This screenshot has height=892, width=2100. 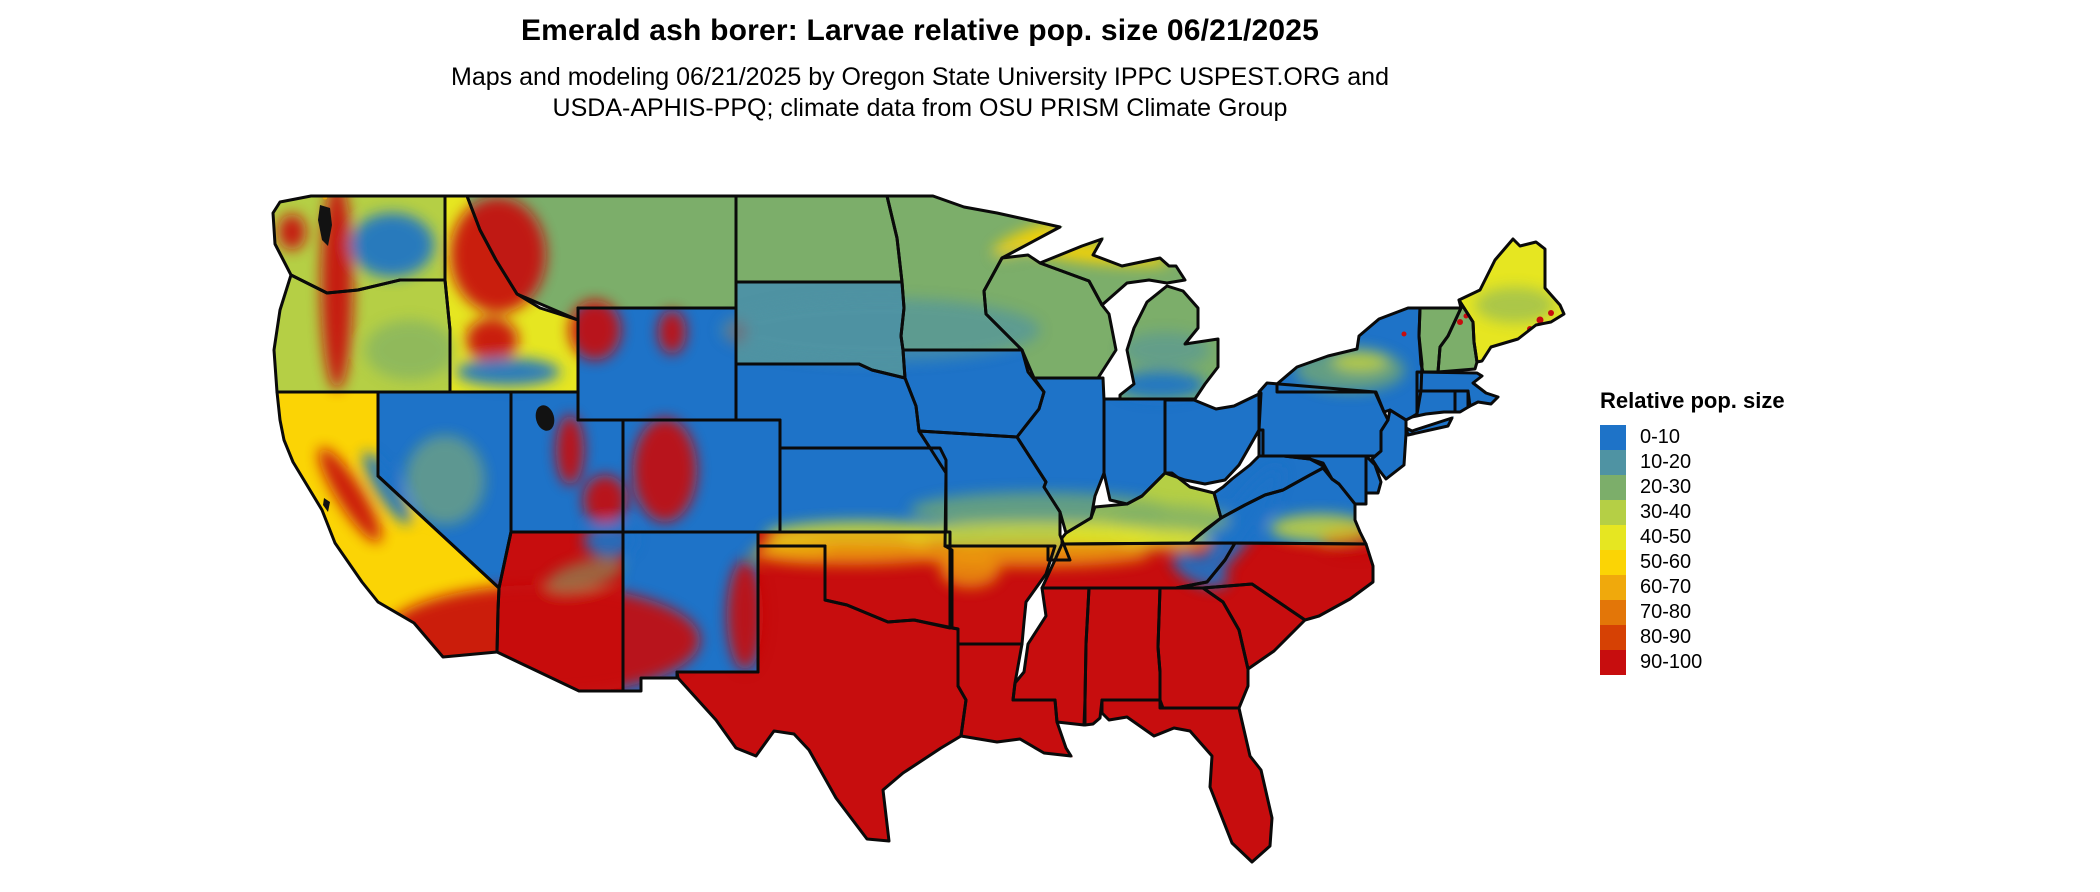 I want to click on legend-row: 30-40, so click(x=1730, y=512).